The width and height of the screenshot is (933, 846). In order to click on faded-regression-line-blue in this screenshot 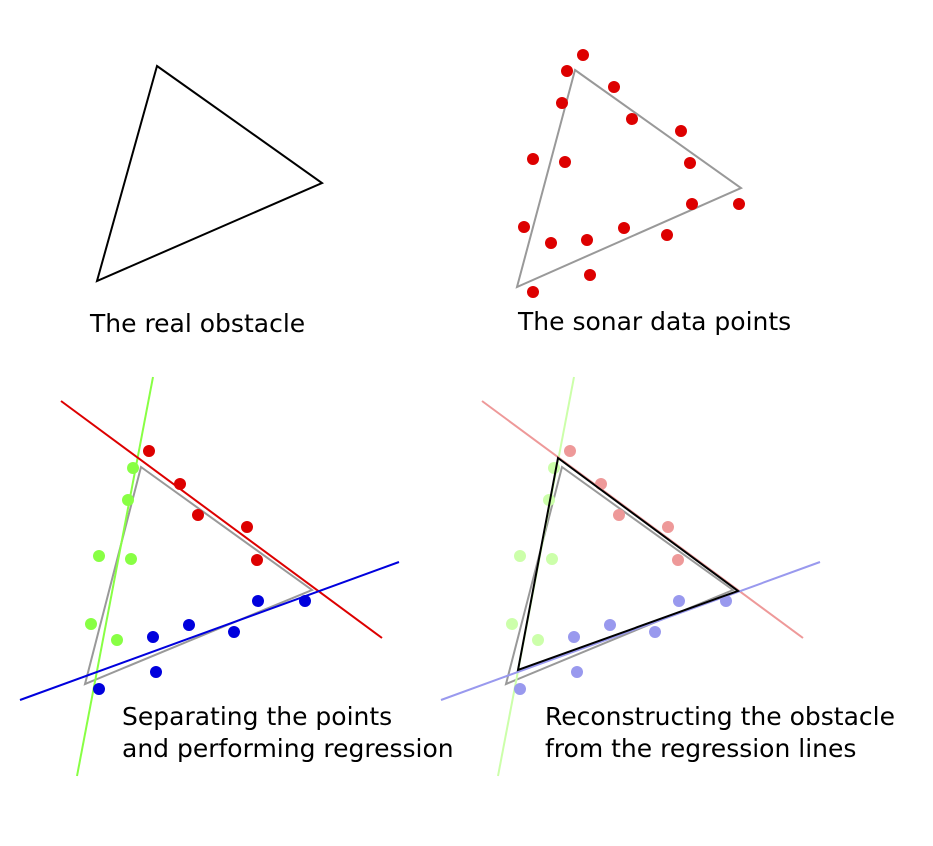, I will do `click(630, 631)`.